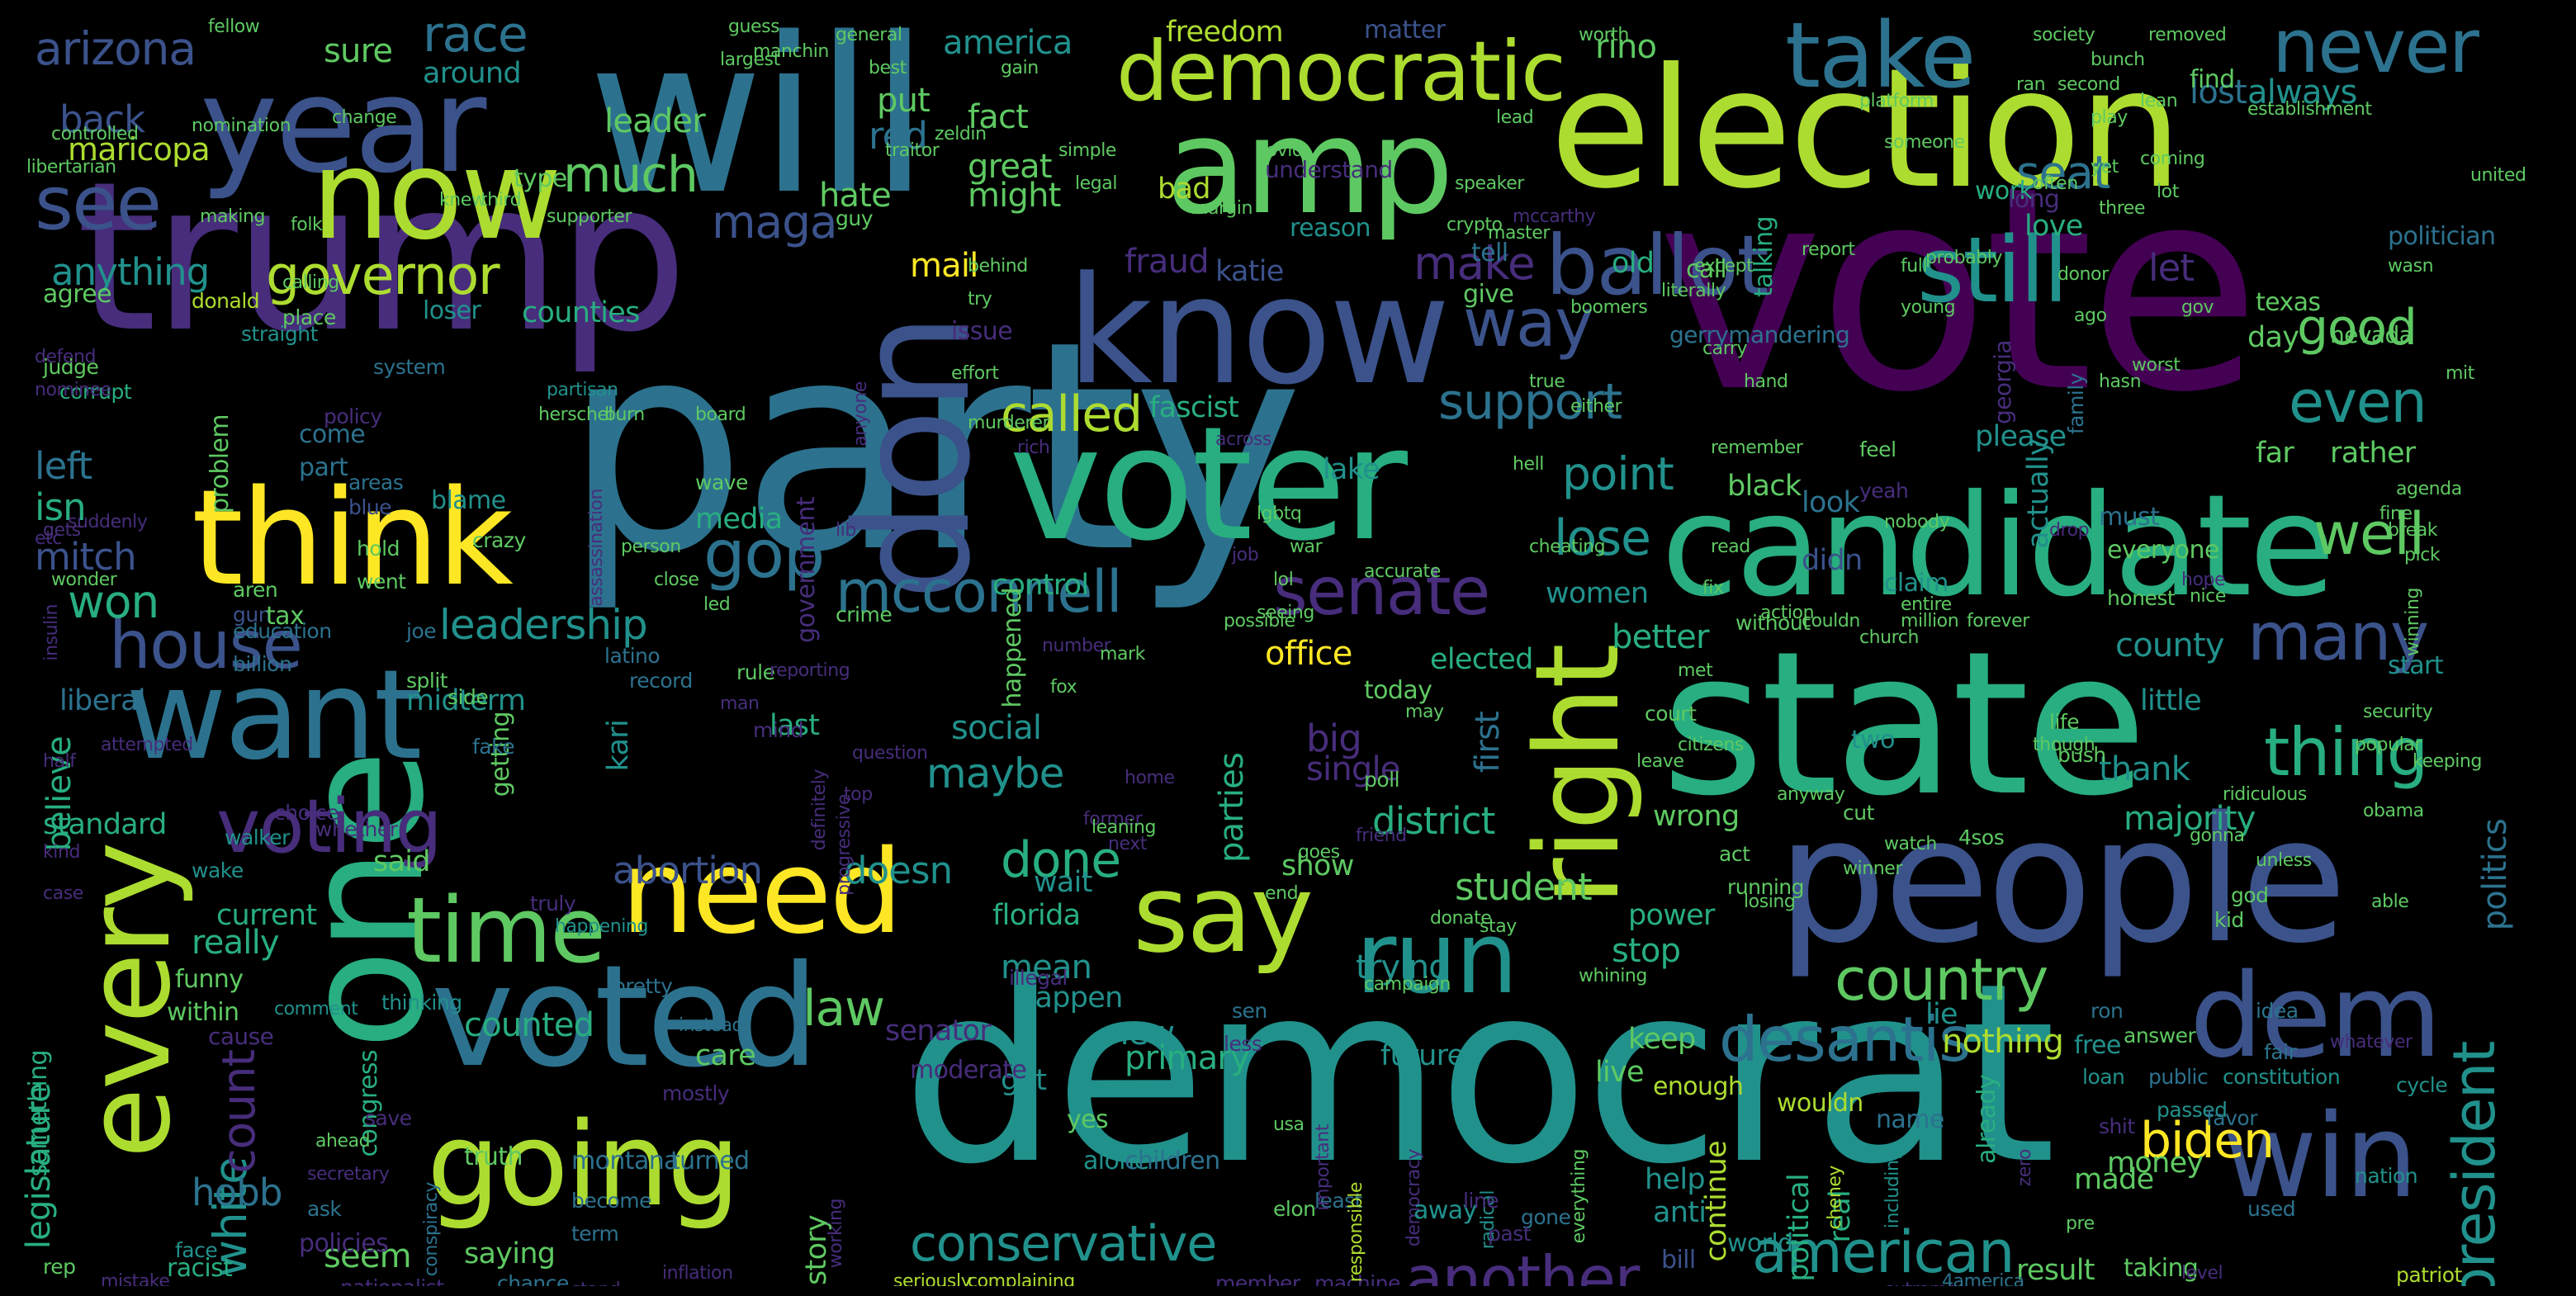 The height and width of the screenshot is (1296, 2576). Describe the element at coordinates (1433, 821) in the screenshot. I see `word-district: district` at that location.